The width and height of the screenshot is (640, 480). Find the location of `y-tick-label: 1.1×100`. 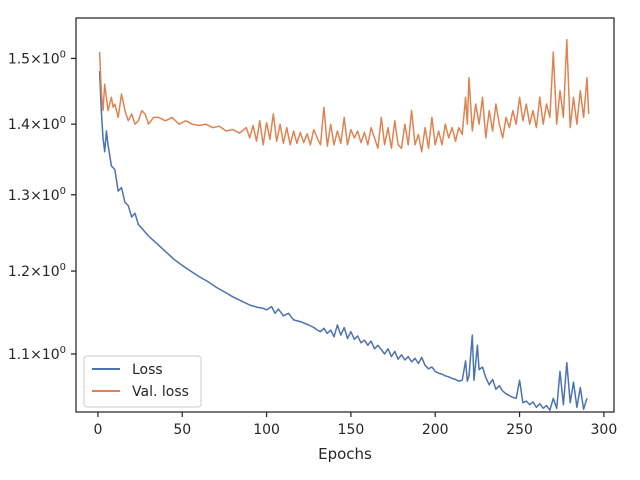

y-tick-label: 1.1×100 is located at coordinates (37, 354).